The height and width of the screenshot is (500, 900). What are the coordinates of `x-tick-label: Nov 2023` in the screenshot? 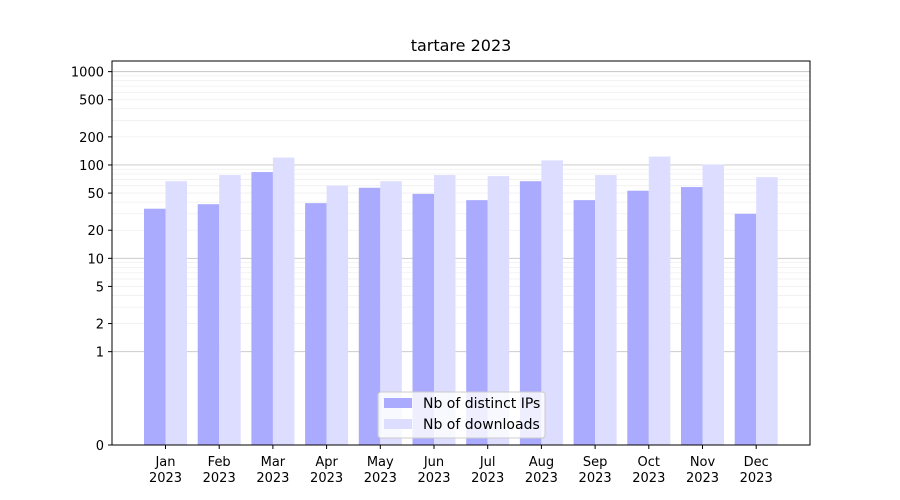 It's located at (702, 470).